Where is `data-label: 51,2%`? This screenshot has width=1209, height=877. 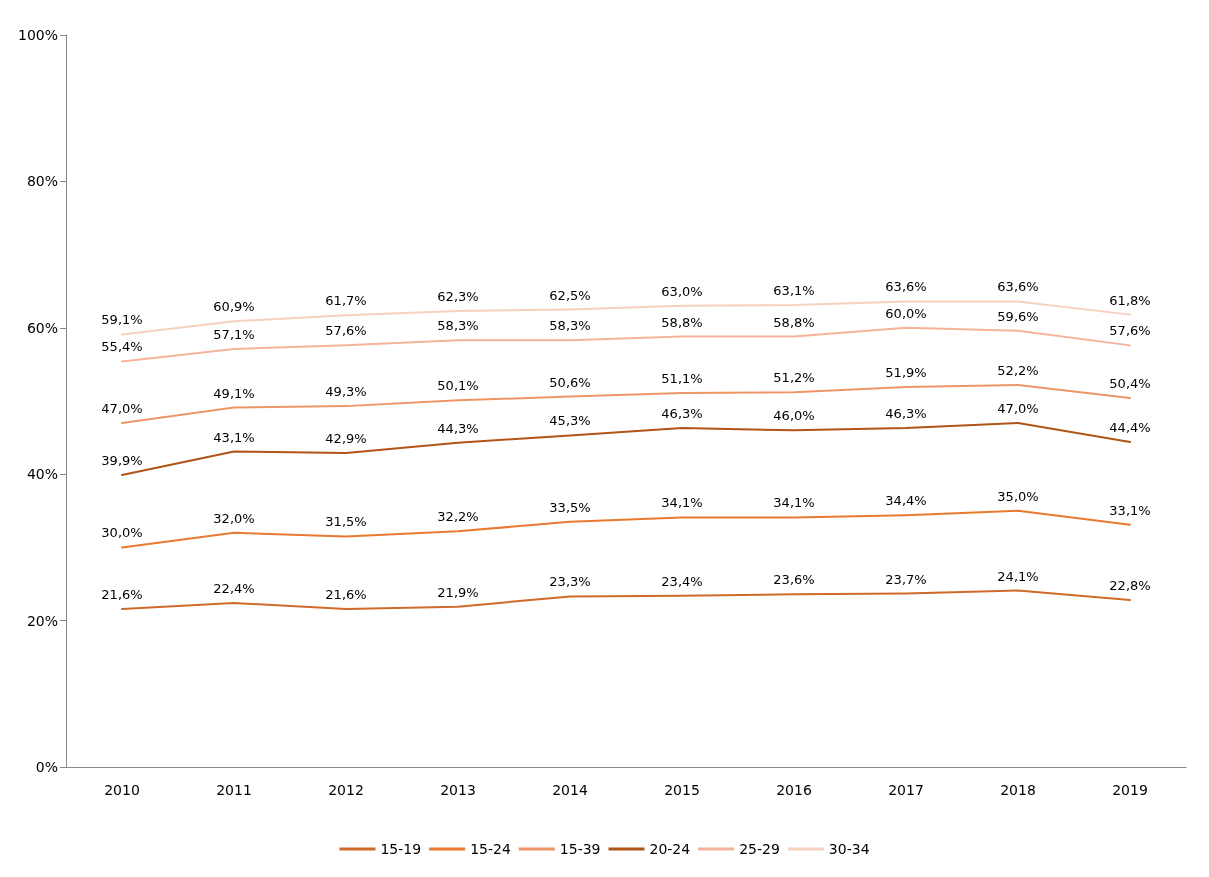 data-label: 51,2% is located at coordinates (794, 378).